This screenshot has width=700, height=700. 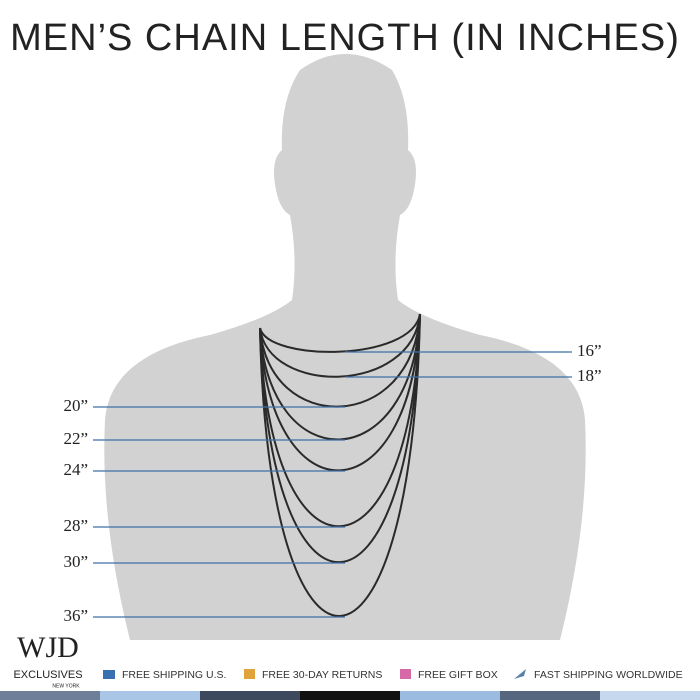 I want to click on length-label: 22”, so click(x=75, y=438).